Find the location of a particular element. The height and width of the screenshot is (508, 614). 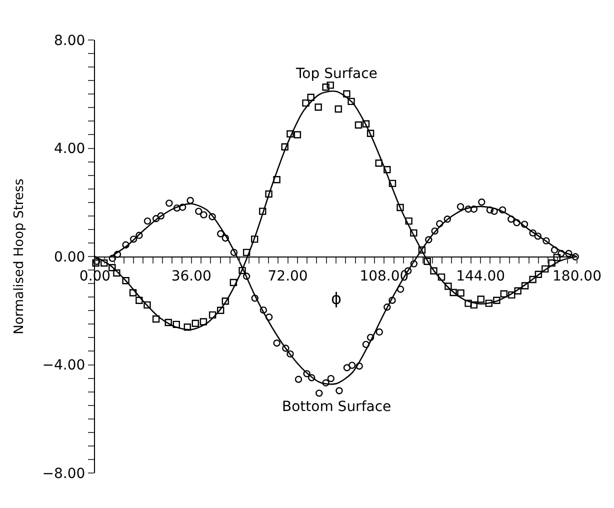

annotation: Bottom Surface is located at coordinates (337, 407).